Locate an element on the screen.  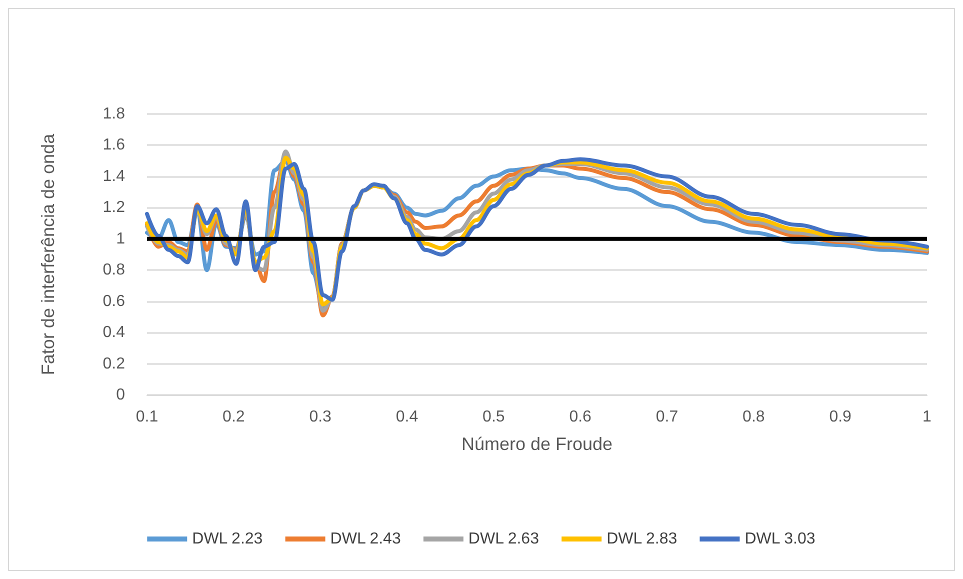
y-tick-label: 1 is located at coordinates (121, 239).